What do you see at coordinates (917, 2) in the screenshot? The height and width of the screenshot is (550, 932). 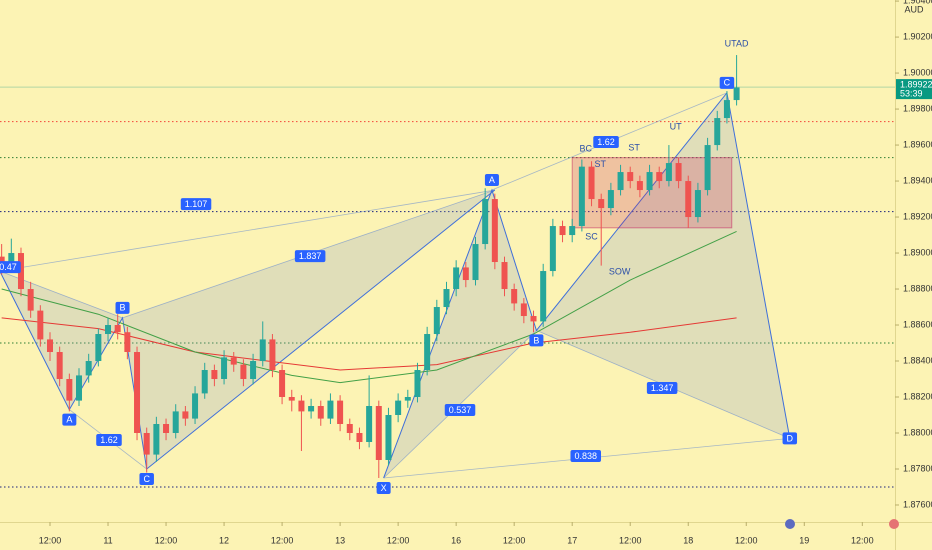 I see `y-tick-label: 1.90400` at bounding box center [917, 2].